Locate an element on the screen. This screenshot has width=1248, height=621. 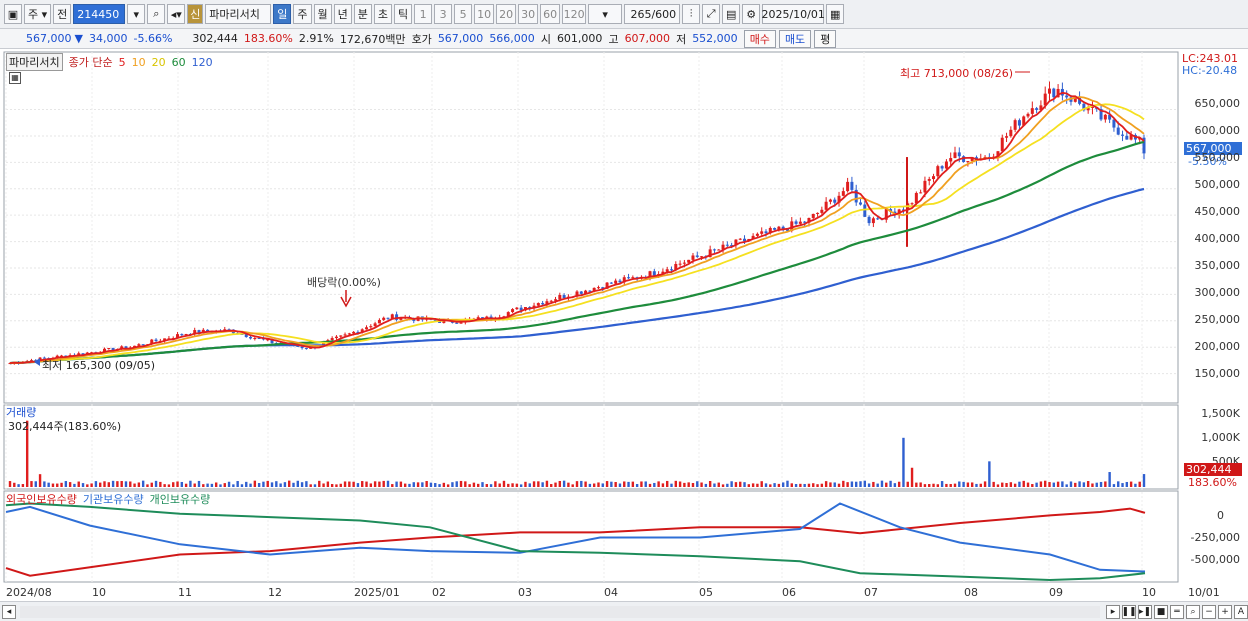
period-value: 주 is located at coordinates (33, 14).